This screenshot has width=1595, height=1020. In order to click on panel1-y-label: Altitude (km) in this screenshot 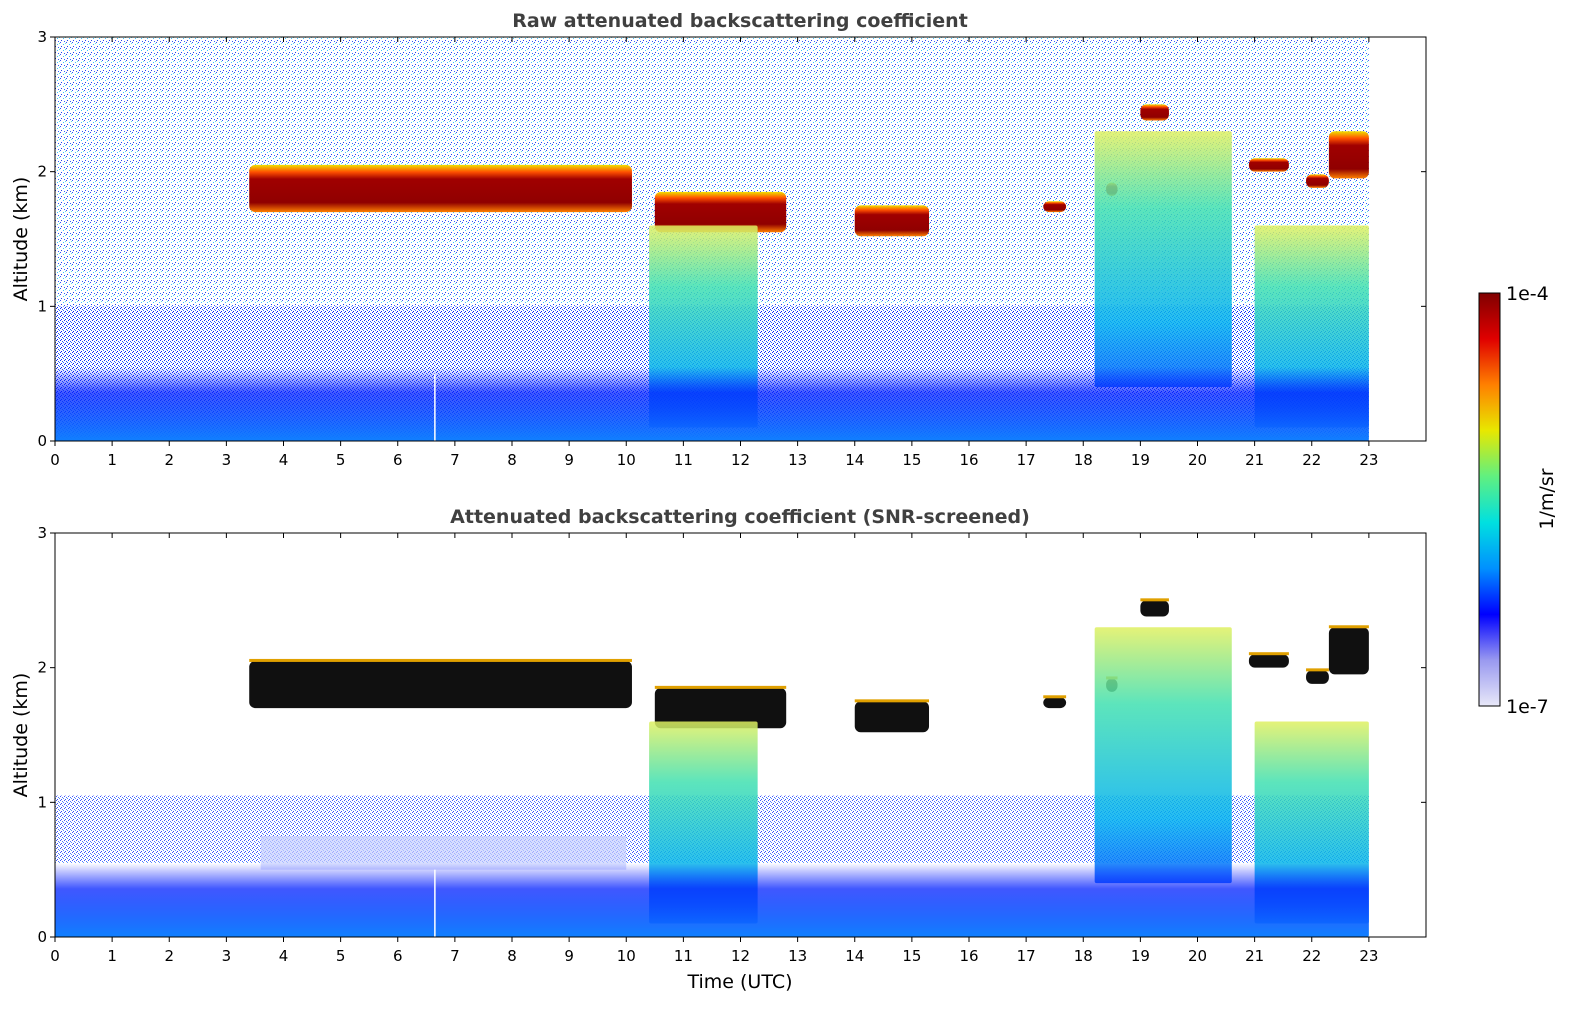, I will do `click(21, 239)`.